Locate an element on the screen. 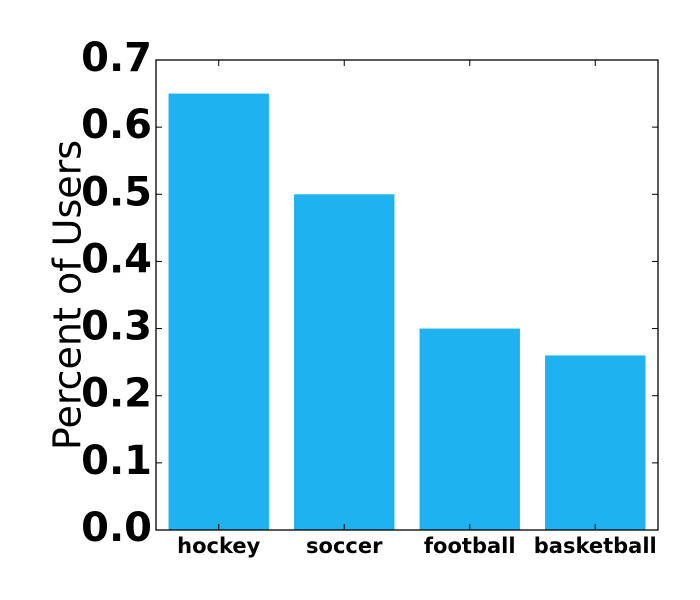 The width and height of the screenshot is (700, 600). bar-soccer is located at coordinates (344, 362).